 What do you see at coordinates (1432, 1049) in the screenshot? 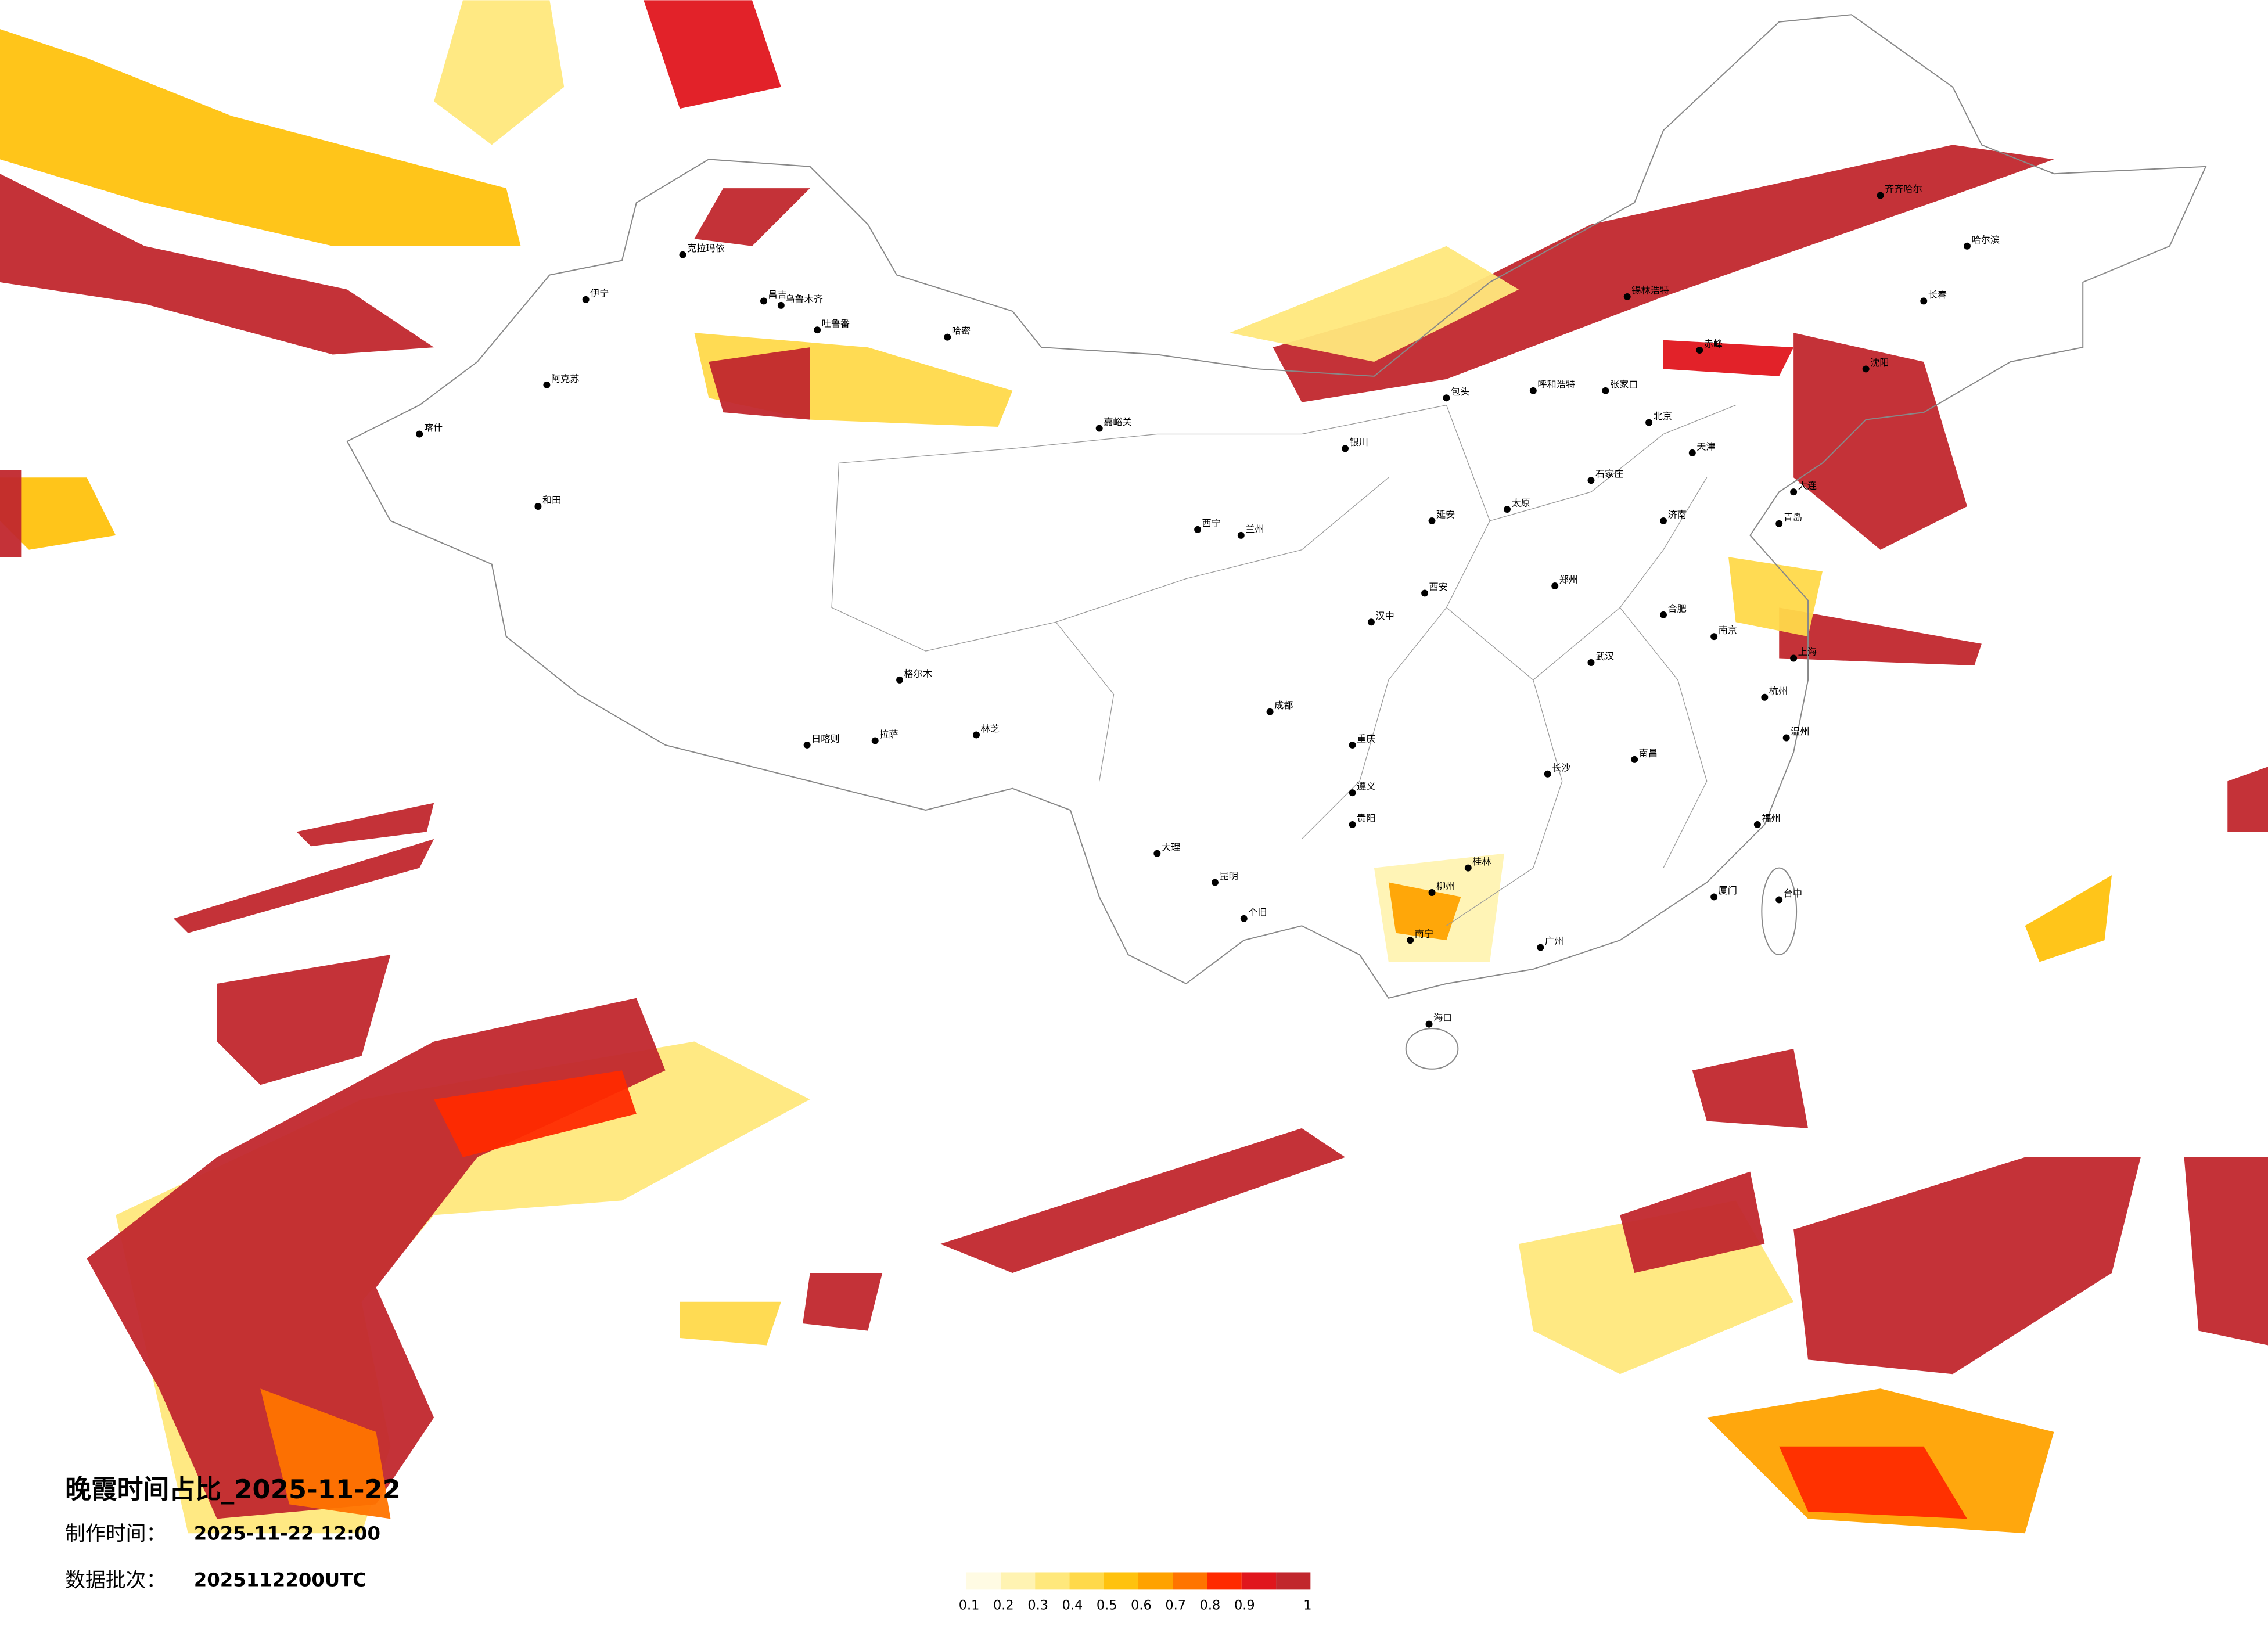
I see `hainan-outline` at bounding box center [1432, 1049].